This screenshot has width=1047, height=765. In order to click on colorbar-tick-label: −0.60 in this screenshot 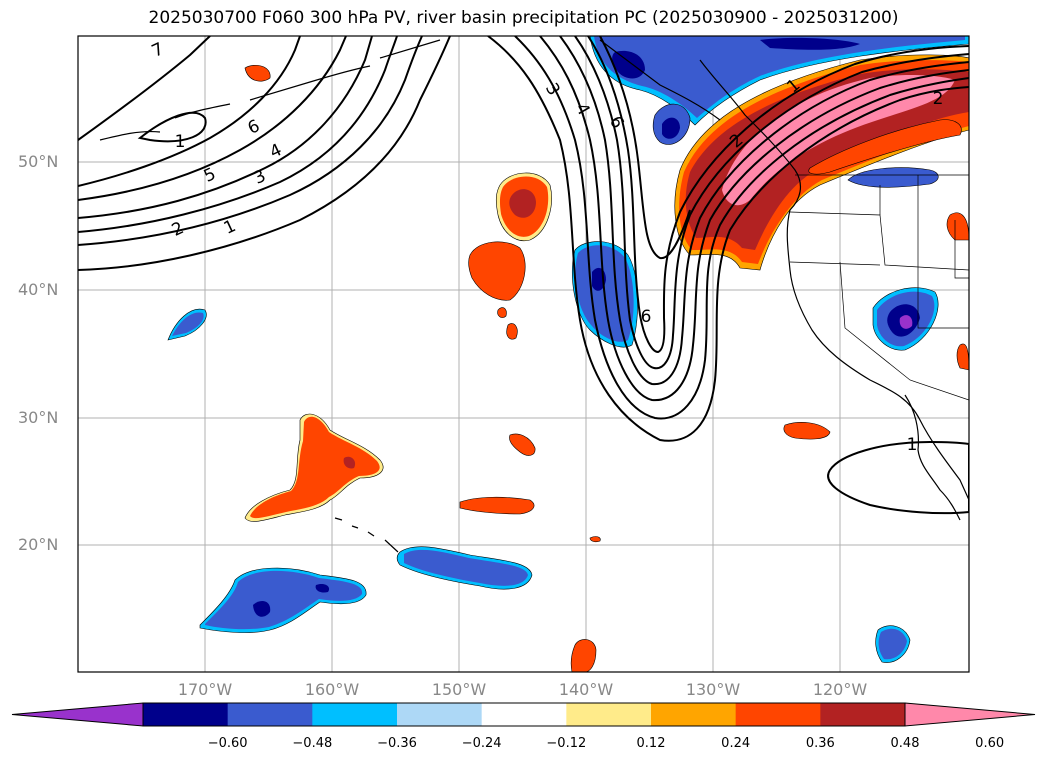, I will do `click(227, 743)`.